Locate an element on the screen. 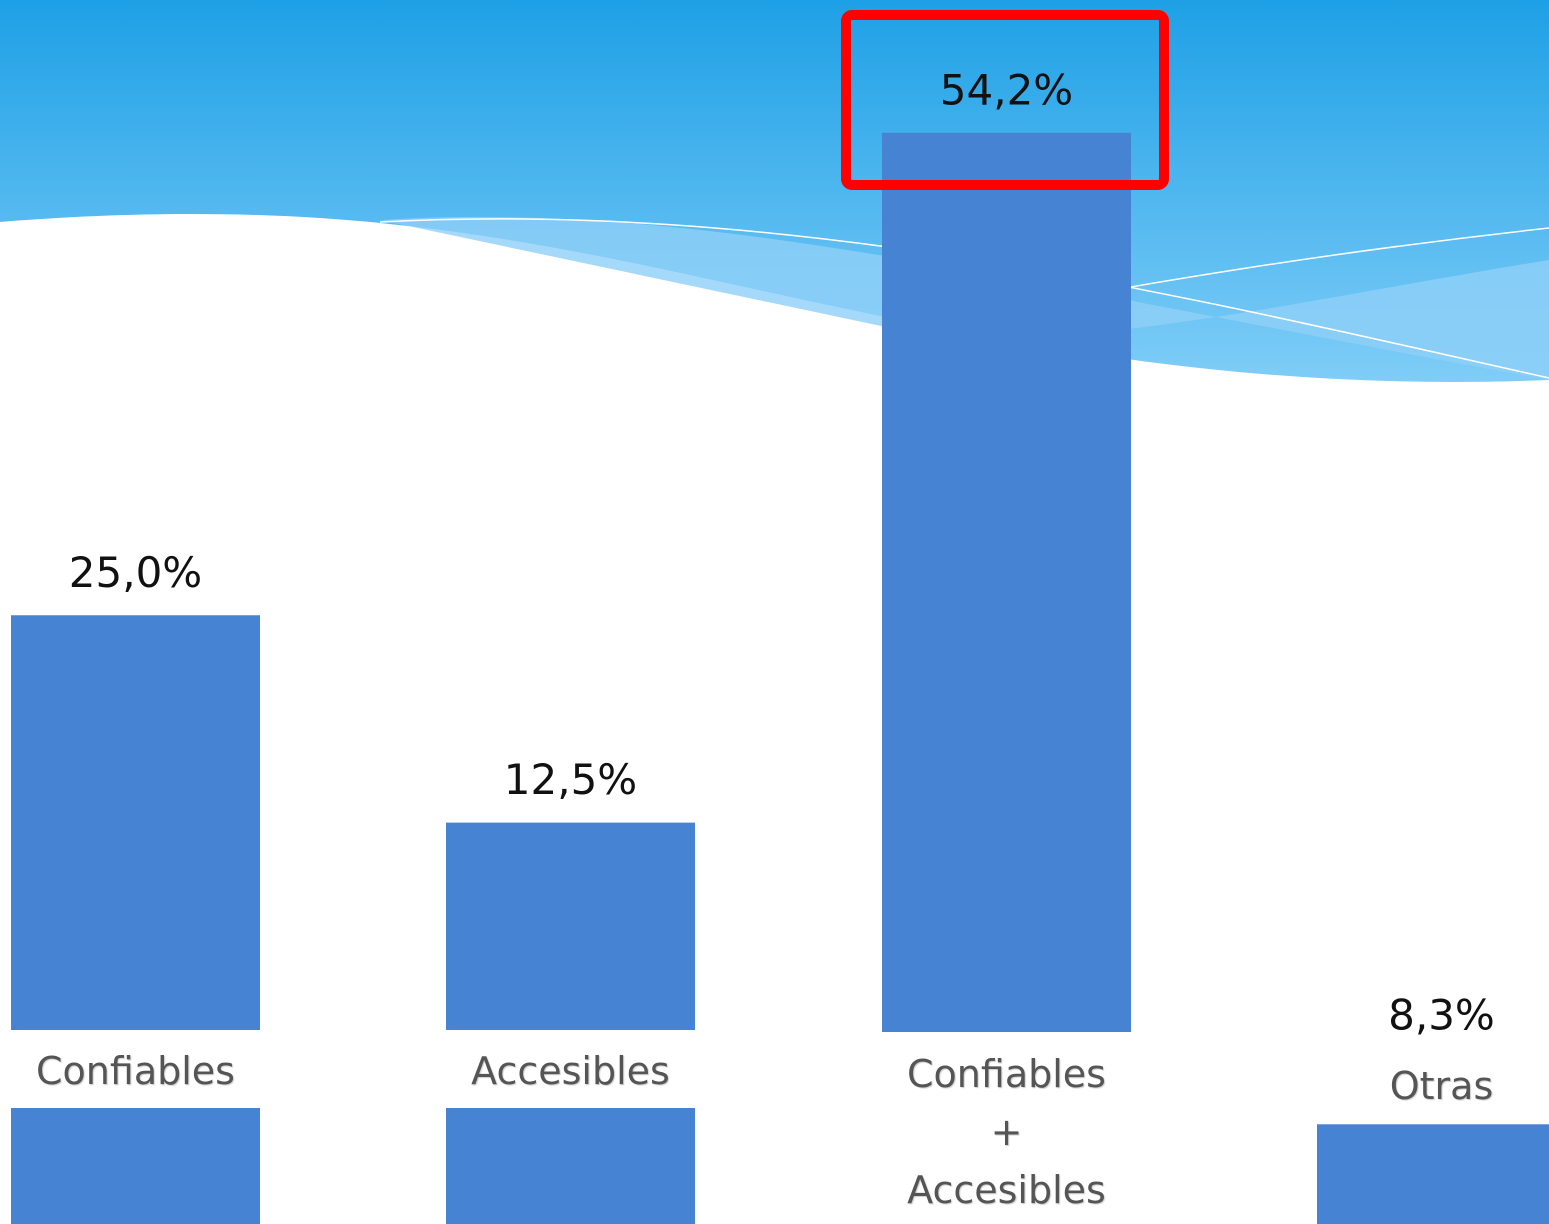 The width and height of the screenshot is (1549, 1224). value-label: 25,0% is located at coordinates (135, 572).